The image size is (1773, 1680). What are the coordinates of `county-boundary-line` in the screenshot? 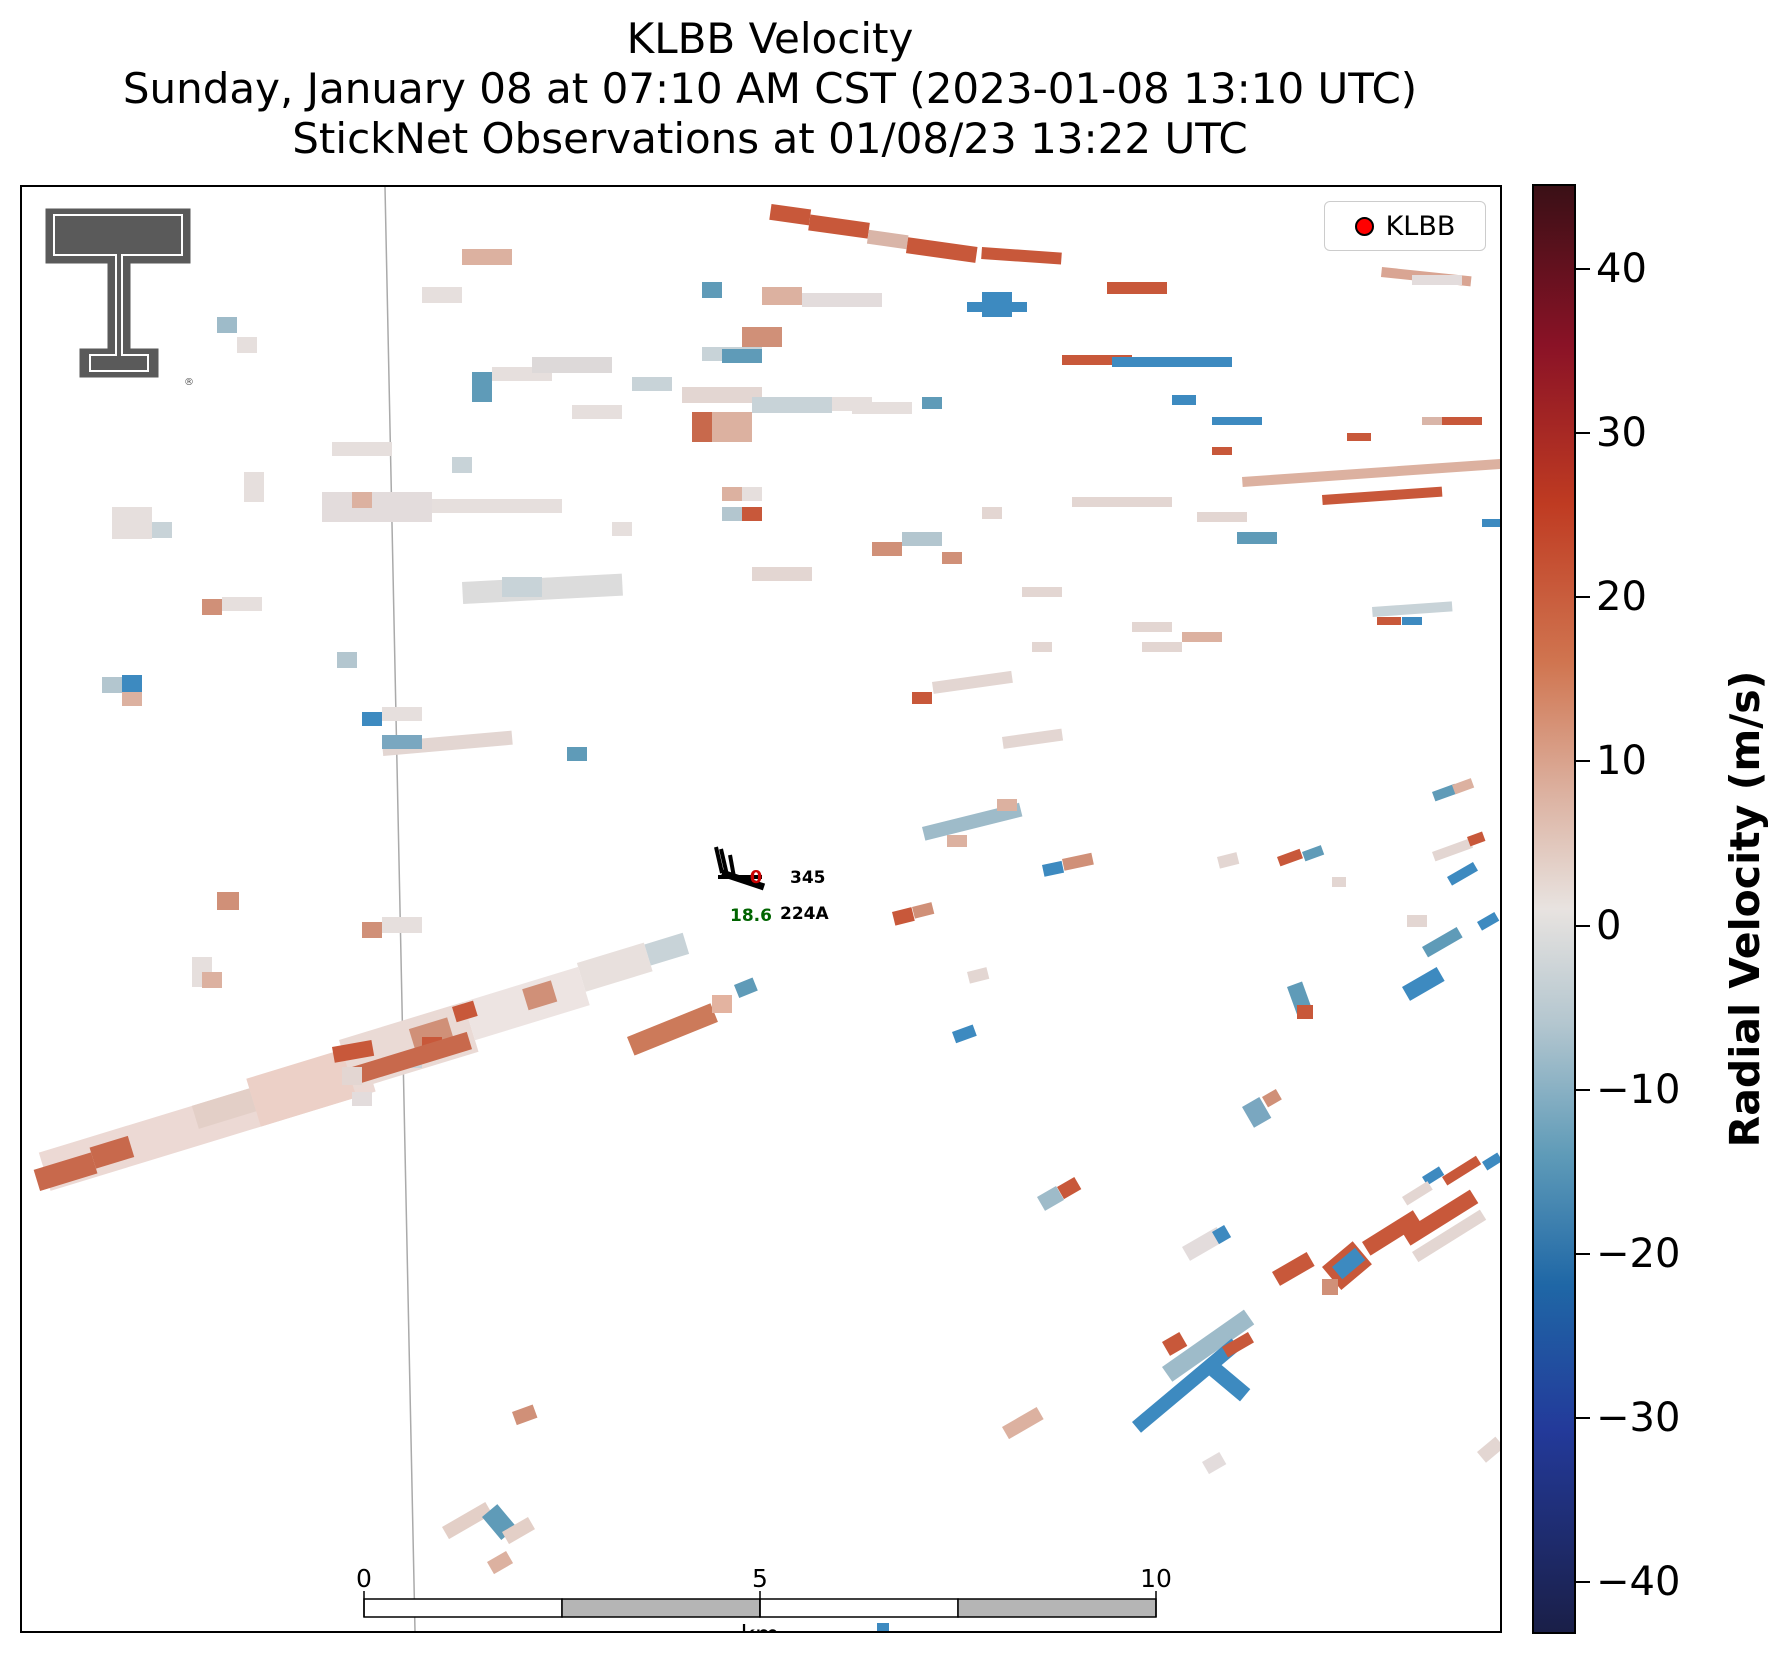 It's located at (400, 909).